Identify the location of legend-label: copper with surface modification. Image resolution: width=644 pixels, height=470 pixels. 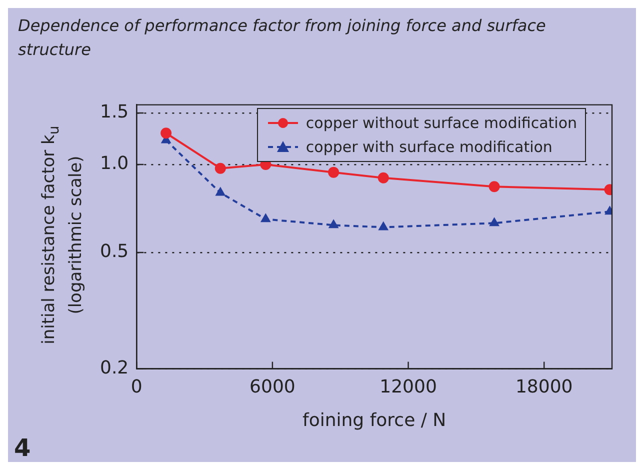
(429, 147).